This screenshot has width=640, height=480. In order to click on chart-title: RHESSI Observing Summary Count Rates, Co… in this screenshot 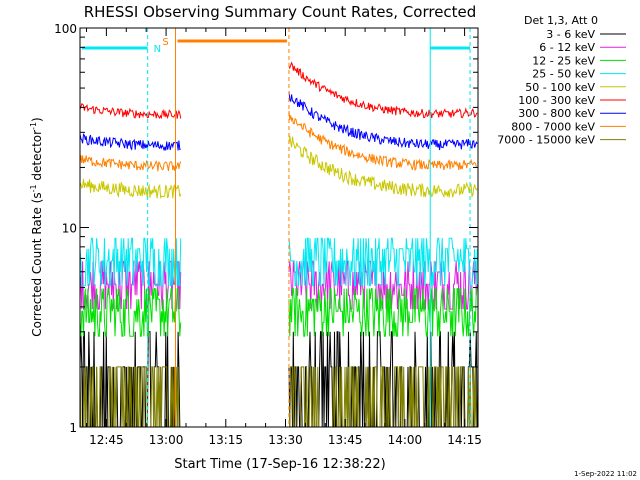, I will do `click(280, 12)`.